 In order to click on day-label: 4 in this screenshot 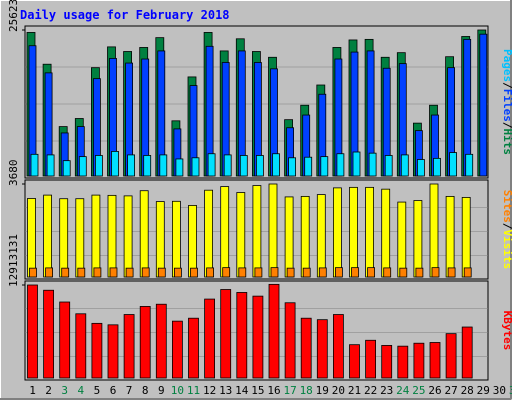, I will do `click(80, 390)`.